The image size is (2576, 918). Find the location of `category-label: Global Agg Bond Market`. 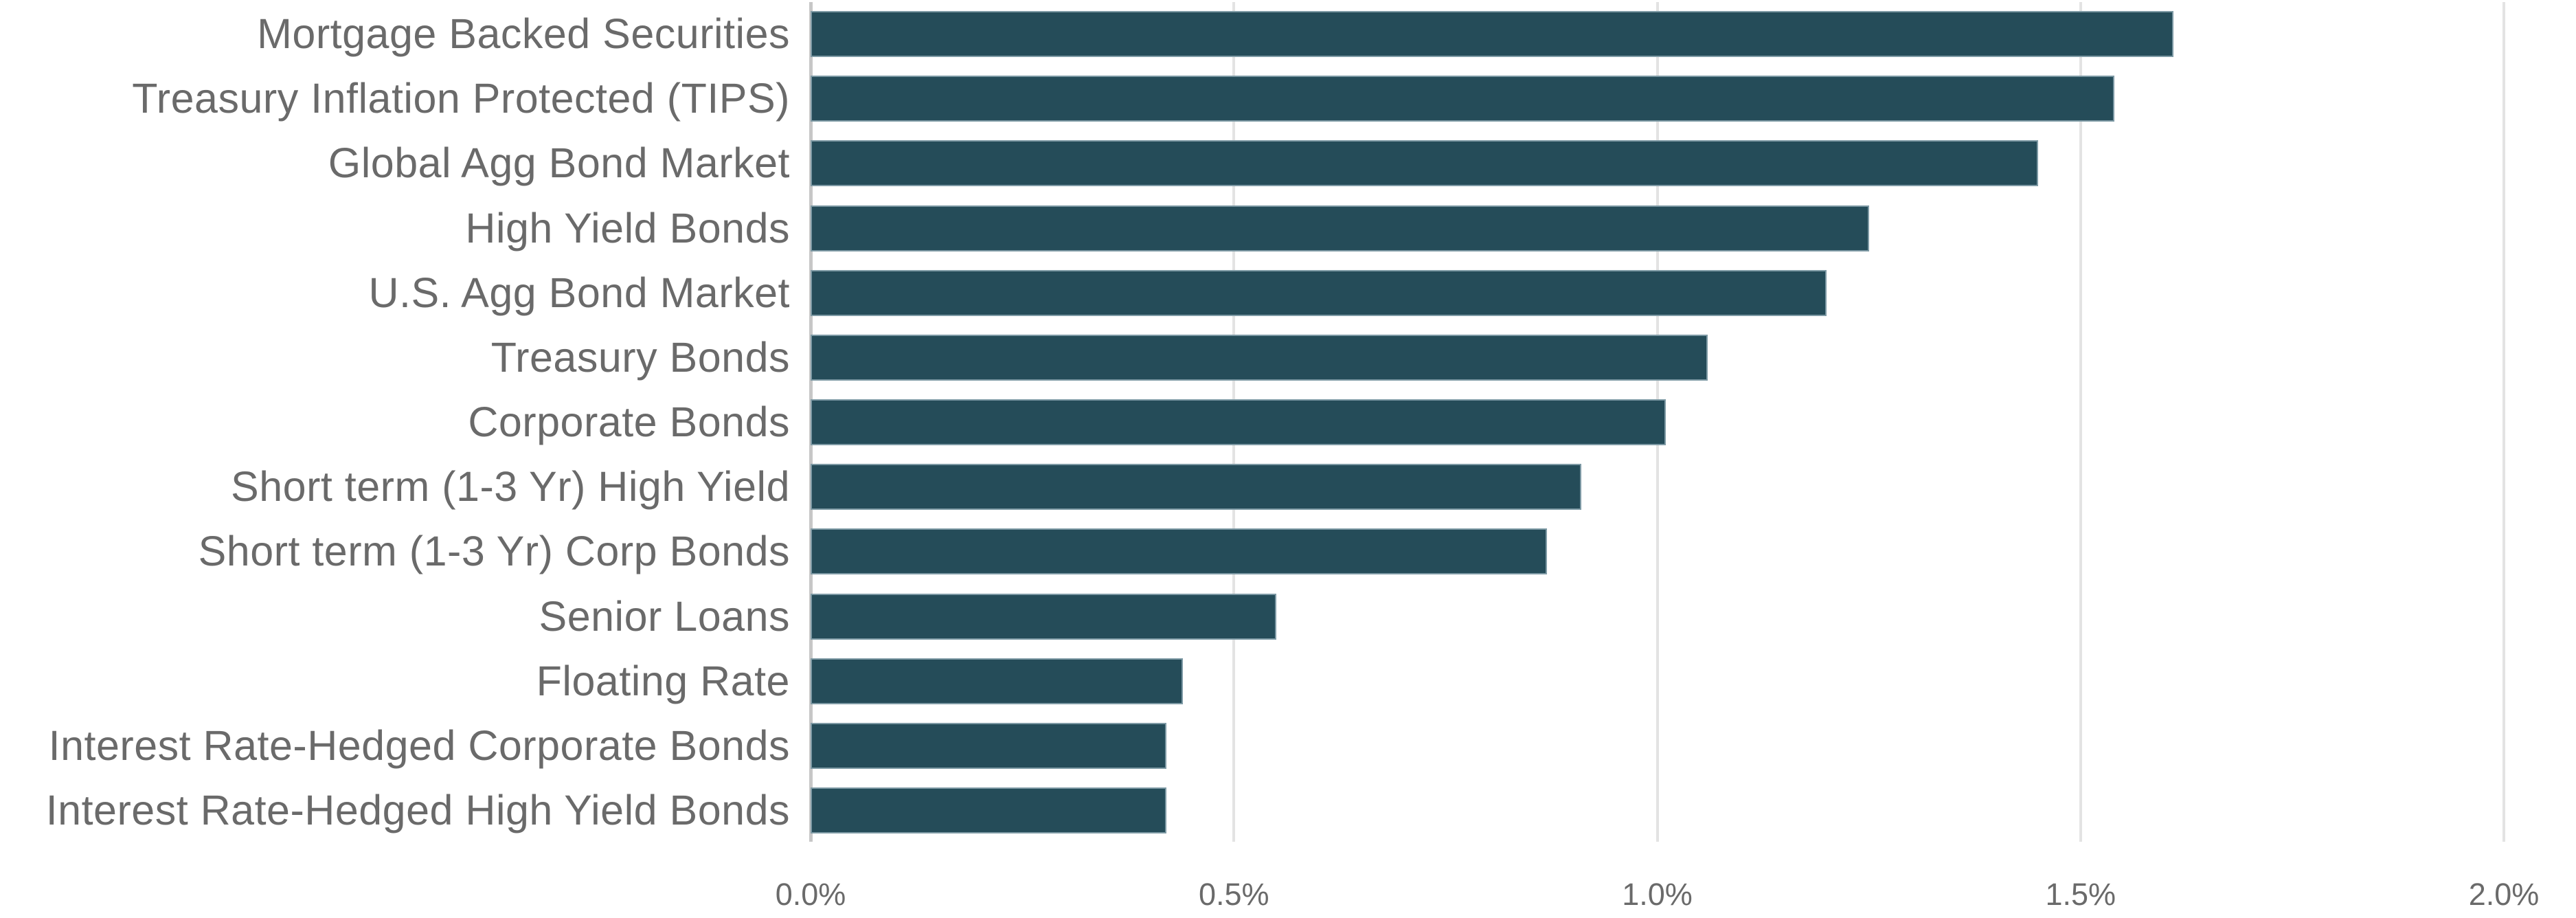

category-label: Global Agg Bond Market is located at coordinates (559, 162).